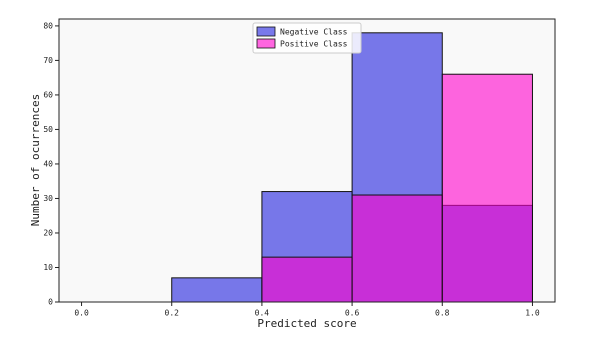  I want to click on y-tick-label: 10, so click(48, 267).